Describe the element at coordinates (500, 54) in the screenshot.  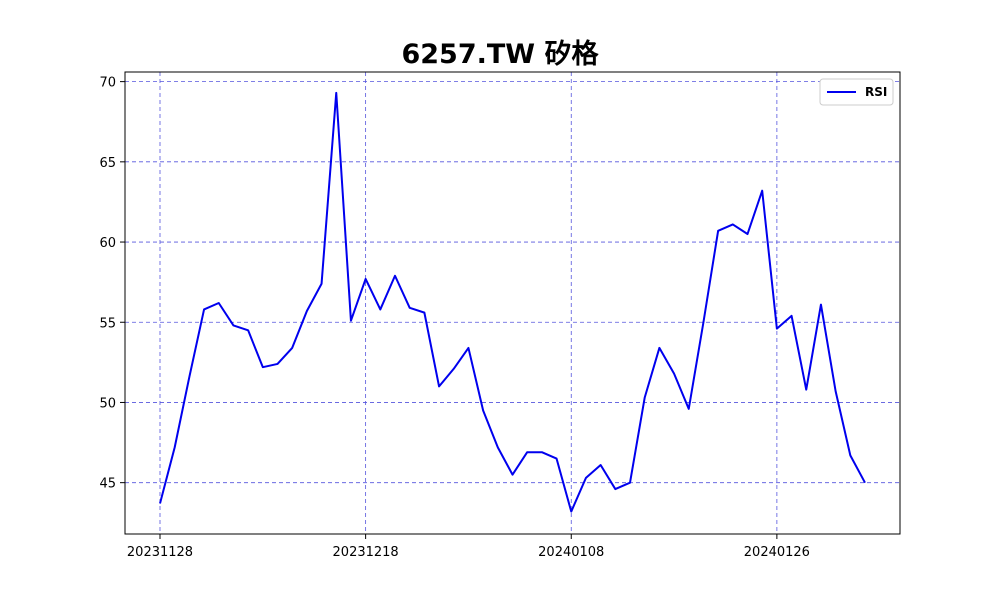
I see `chart-title: 6257.TW 矽格` at that location.